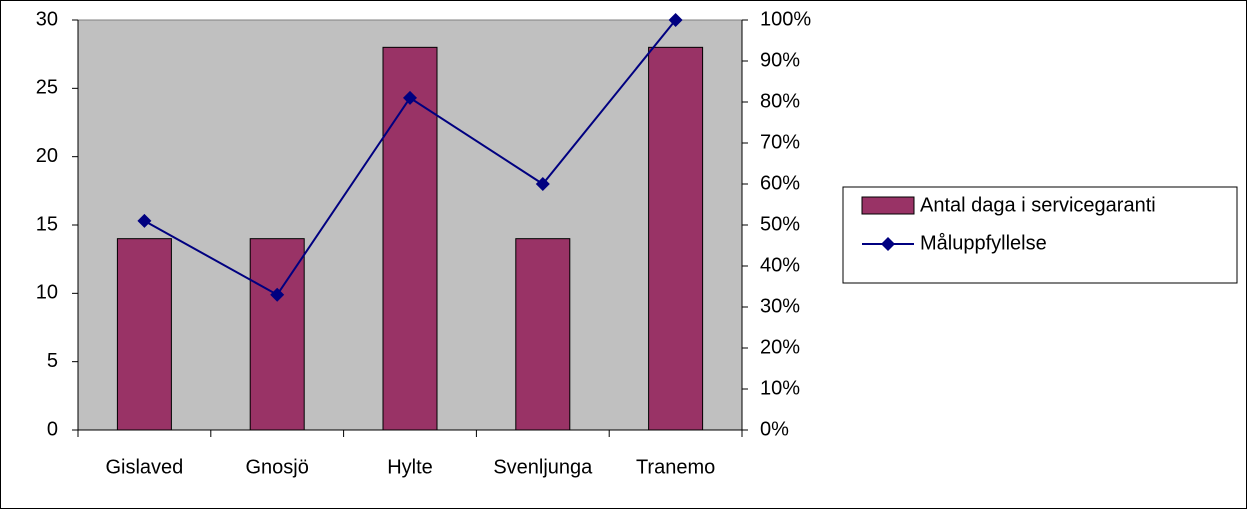  What do you see at coordinates (888, 244) in the screenshot?
I see `legend-marker` at bounding box center [888, 244].